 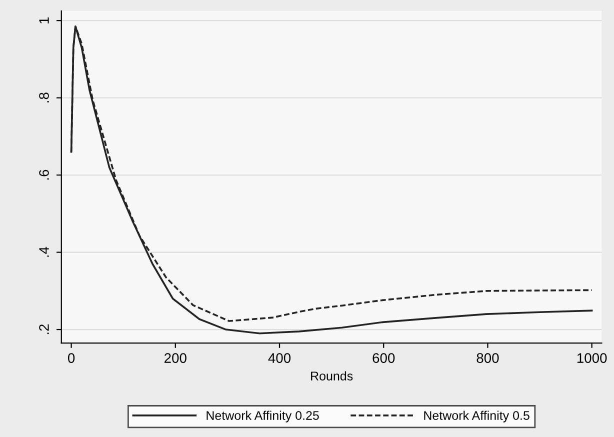 I want to click on x-tick-label: 800, so click(x=487, y=358).